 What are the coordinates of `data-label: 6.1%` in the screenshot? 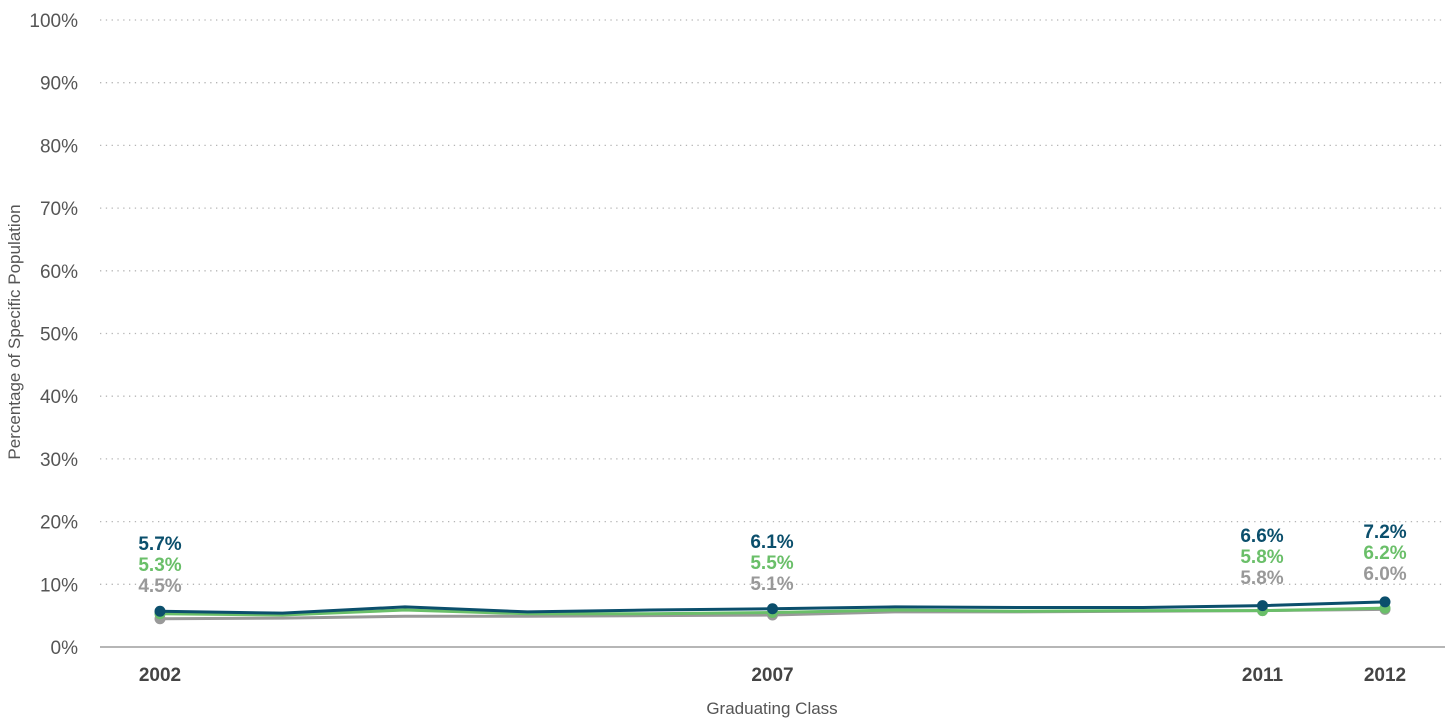 It's located at (771, 542).